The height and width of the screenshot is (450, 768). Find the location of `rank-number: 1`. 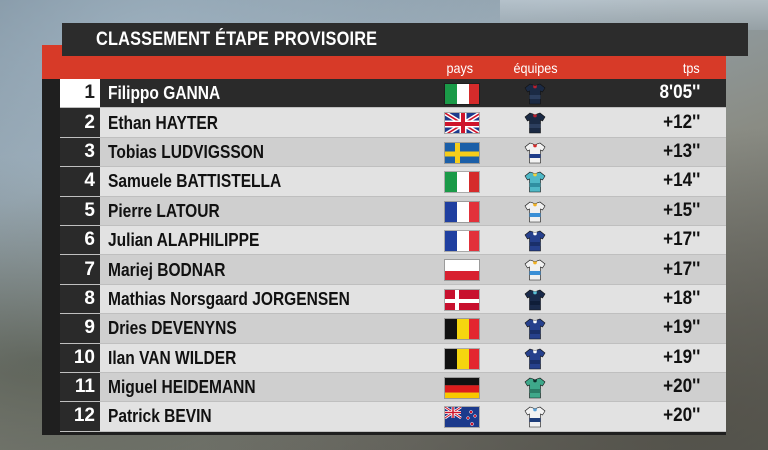

rank-number: 1 is located at coordinates (80, 93).